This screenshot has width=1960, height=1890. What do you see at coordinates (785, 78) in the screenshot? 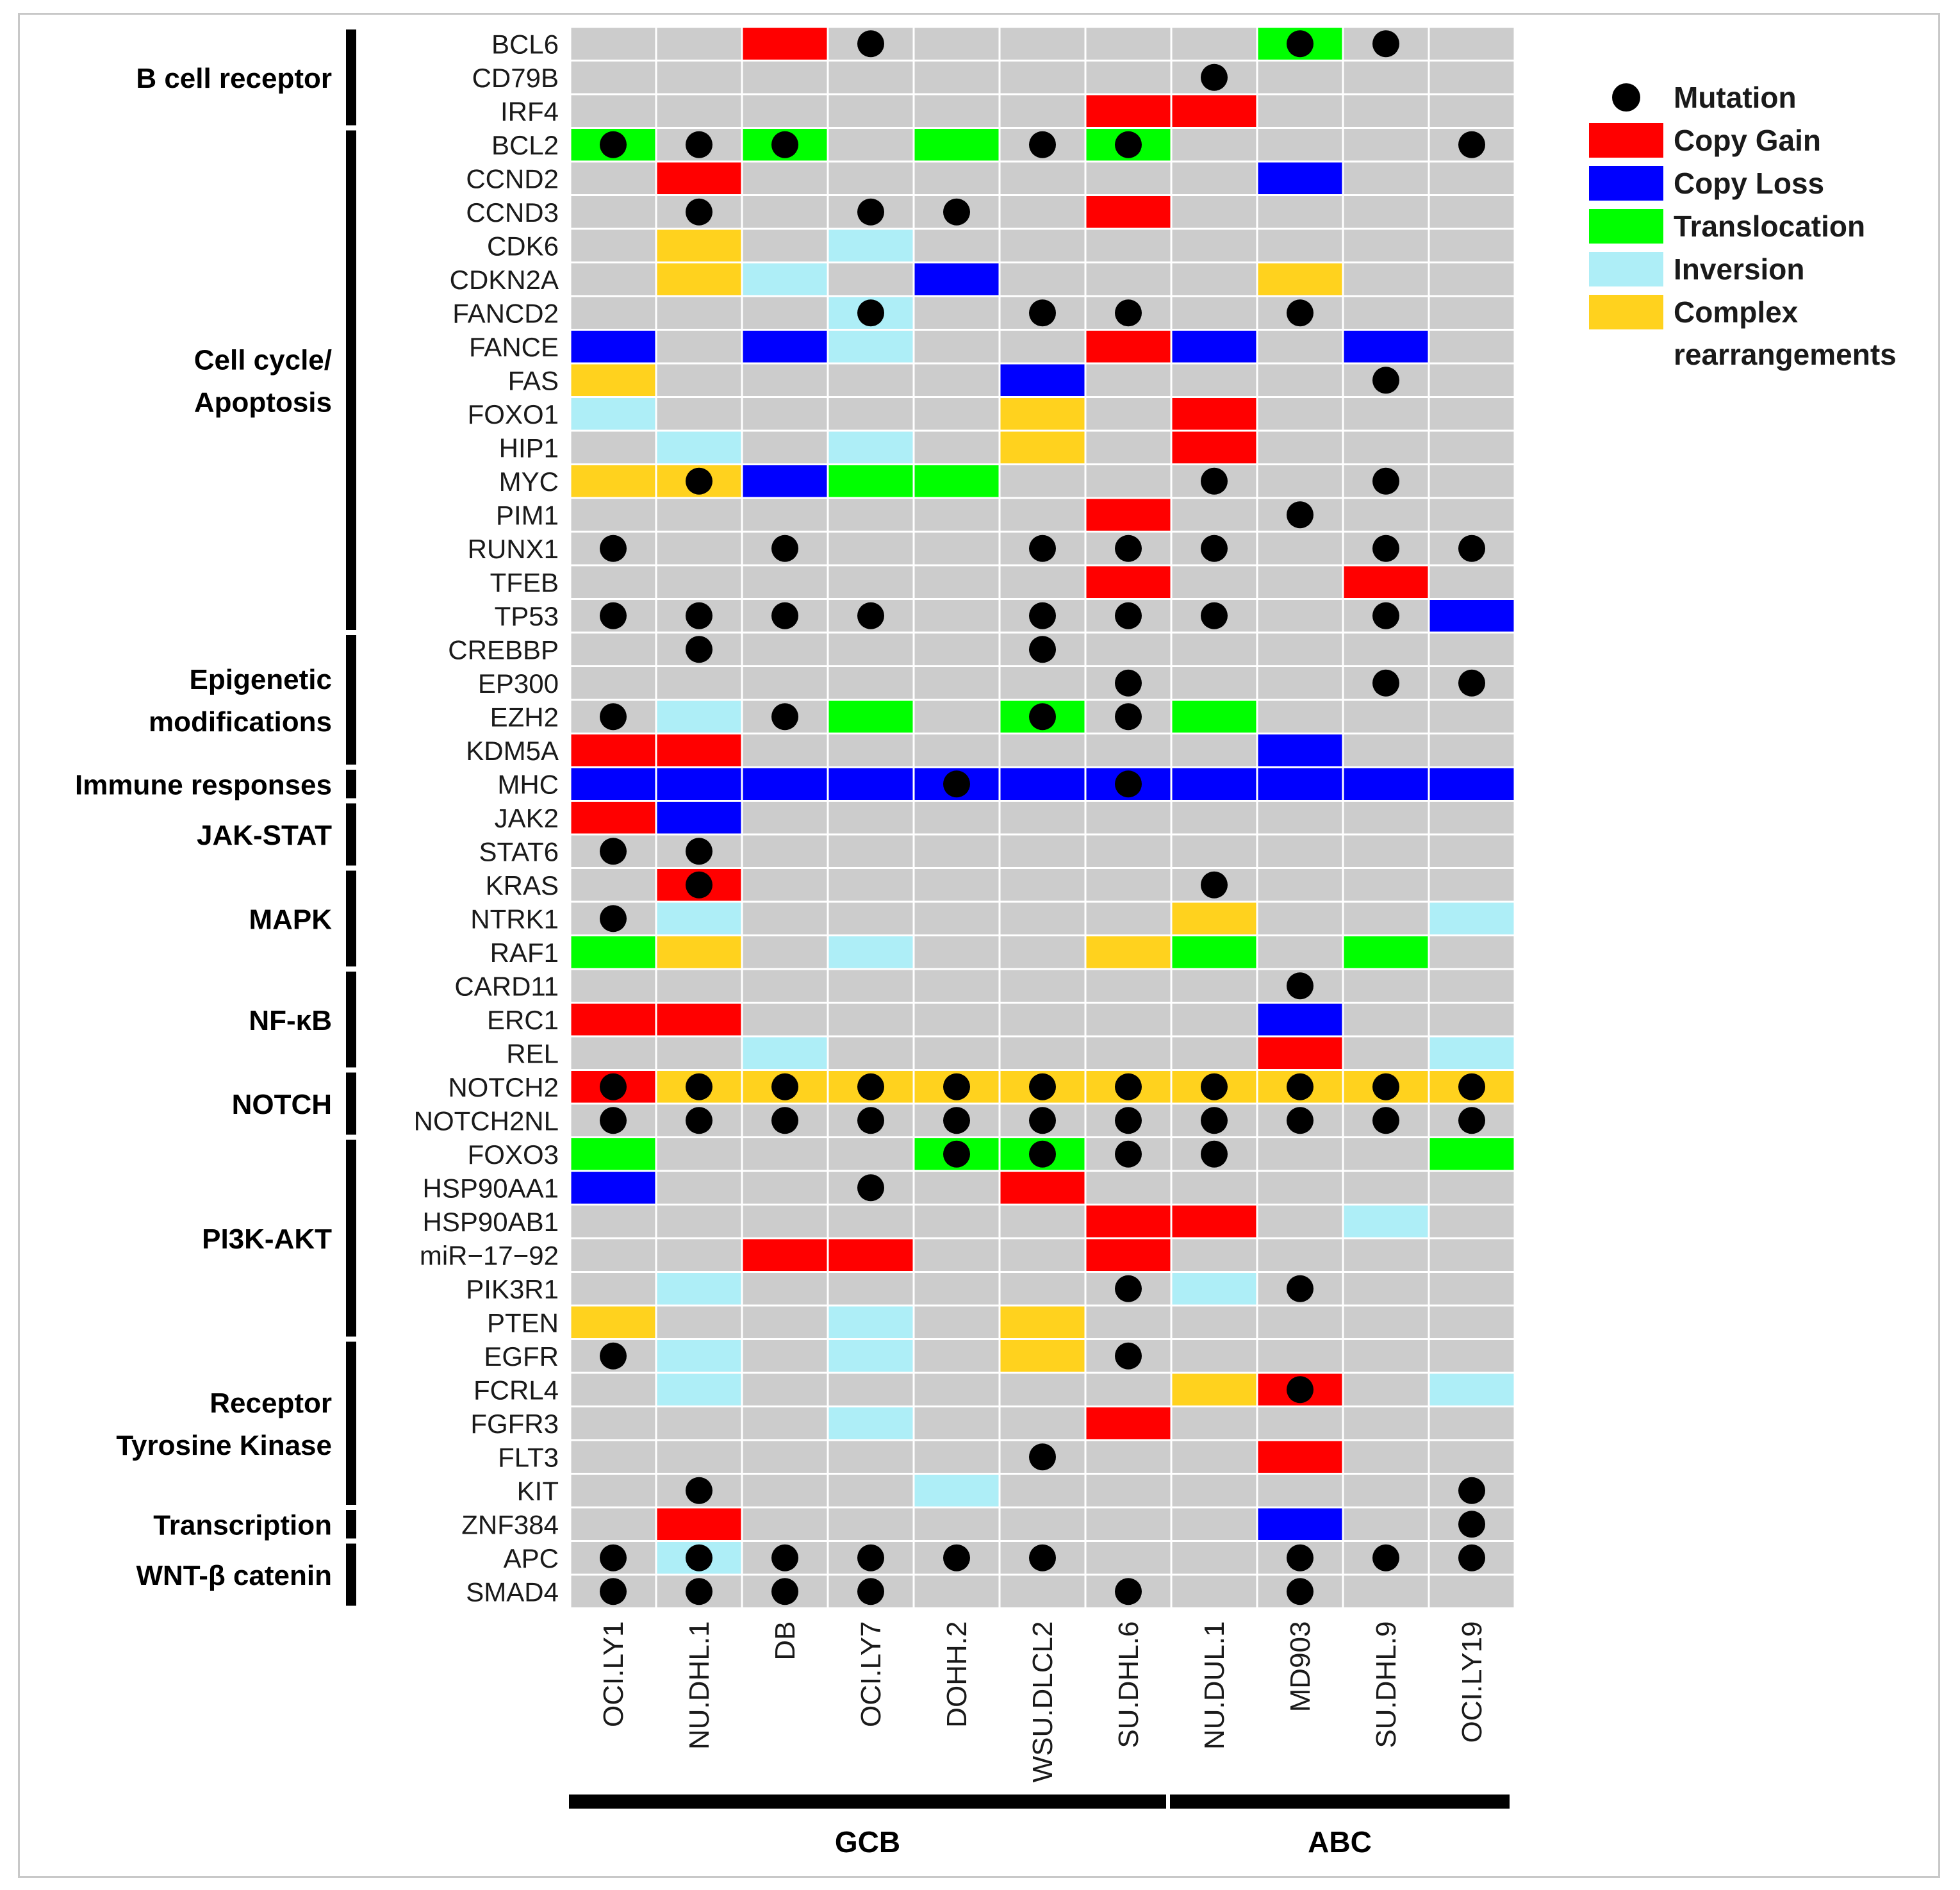
I see `cell-cd79b-db` at bounding box center [785, 78].